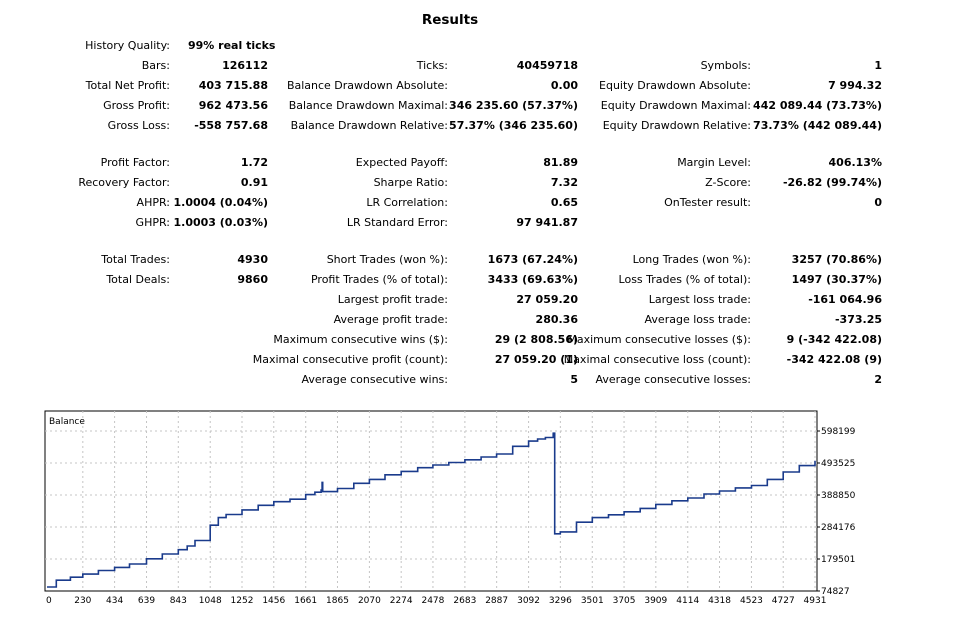 The height and width of the screenshot is (621, 963). I want to click on stat-row: Total Deals: 9860, so click(481, 280).